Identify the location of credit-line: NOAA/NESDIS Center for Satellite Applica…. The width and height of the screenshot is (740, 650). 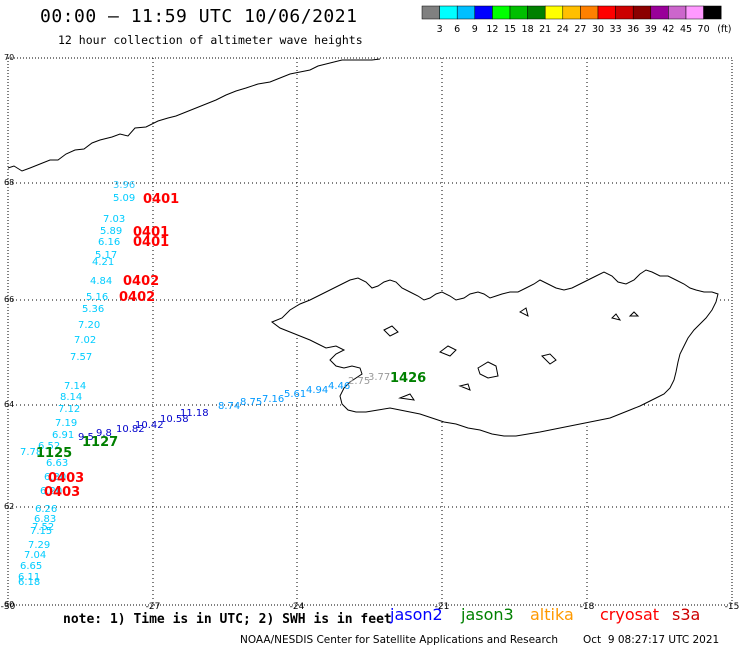
(399, 640).